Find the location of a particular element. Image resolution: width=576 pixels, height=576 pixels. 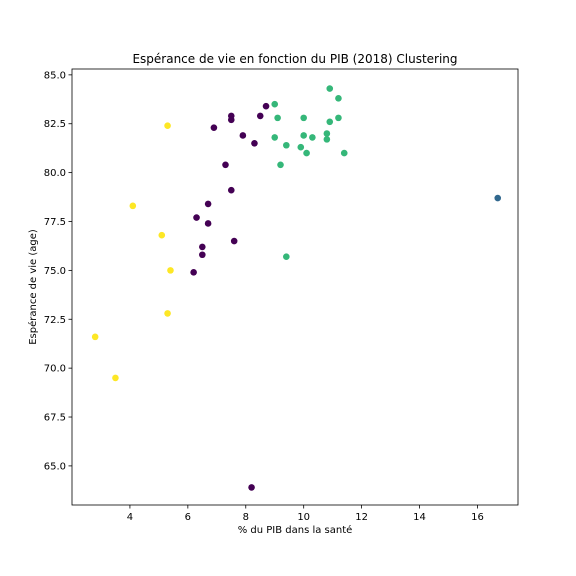

x-tick-label: 16 is located at coordinates (477, 517).